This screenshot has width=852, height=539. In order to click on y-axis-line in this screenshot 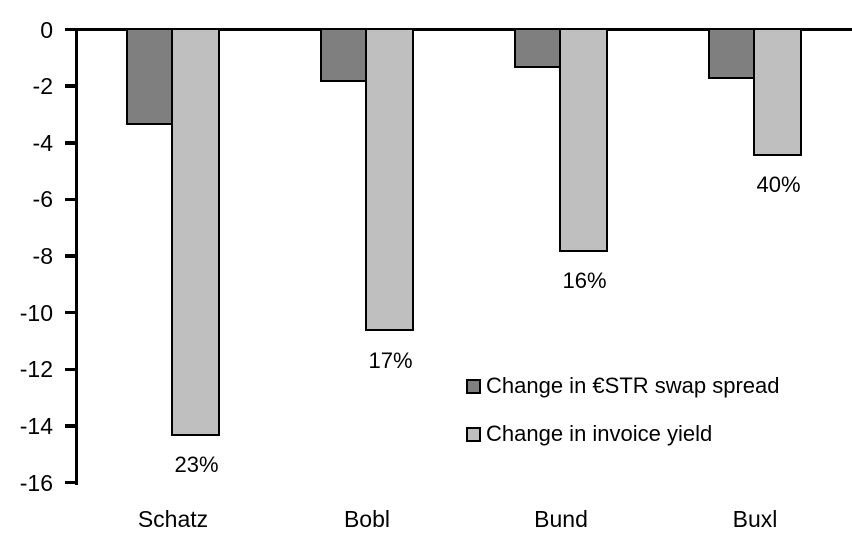, I will do `click(76, 256)`.